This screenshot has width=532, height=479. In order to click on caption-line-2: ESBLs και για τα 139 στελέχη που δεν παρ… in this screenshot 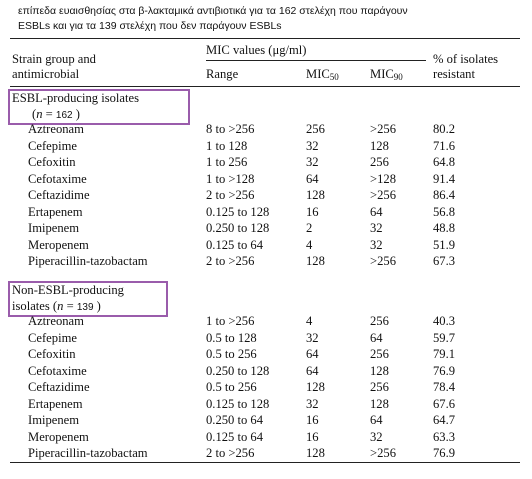, I will do `click(150, 26)`.